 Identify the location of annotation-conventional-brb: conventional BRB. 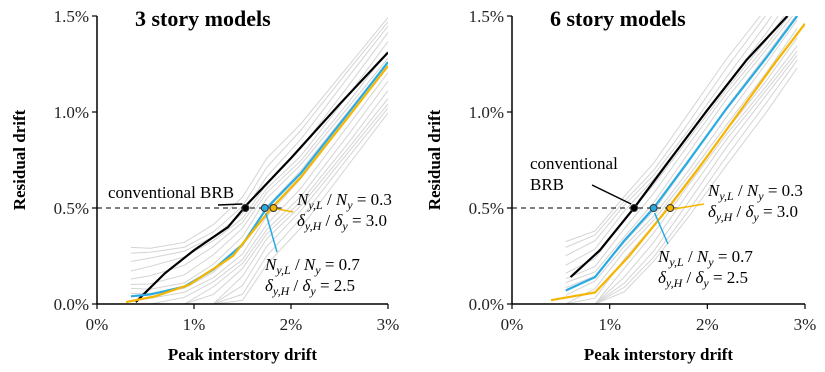
(171, 192).